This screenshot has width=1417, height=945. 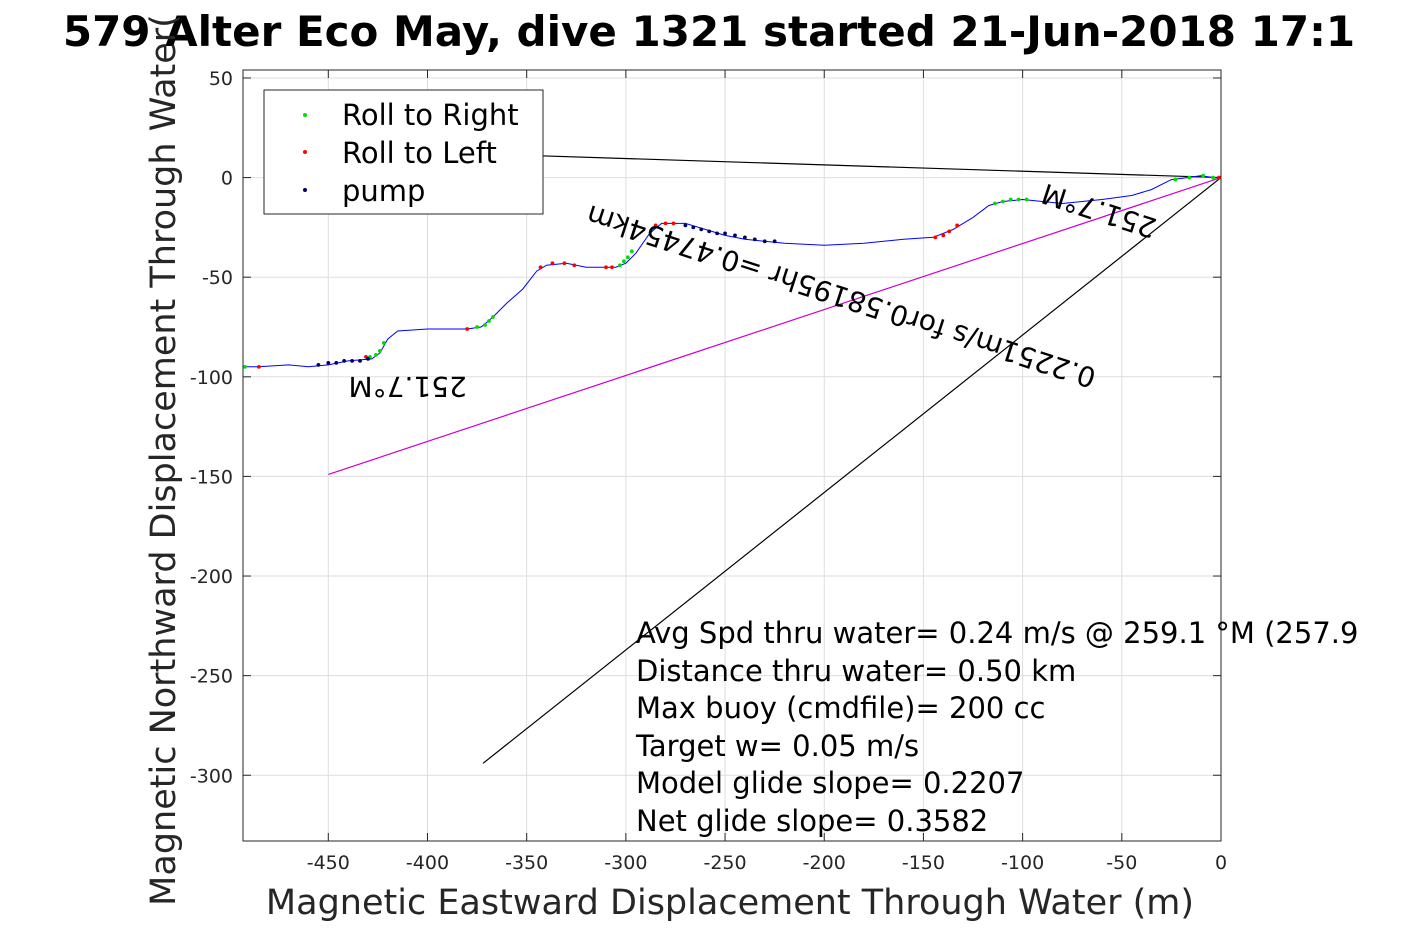 What do you see at coordinates (427, 863) in the screenshot?
I see `x-tick-label: -400` at bounding box center [427, 863].